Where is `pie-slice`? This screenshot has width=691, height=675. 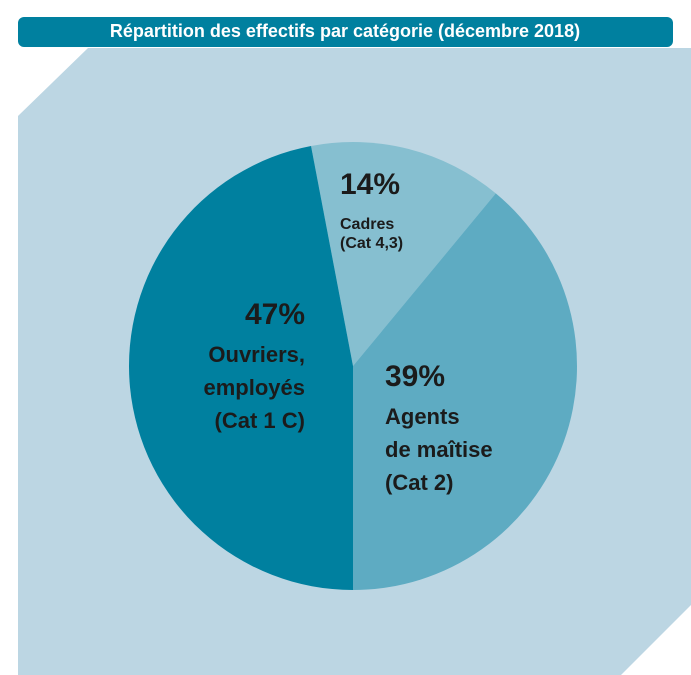 pie-slice is located at coordinates (403, 253).